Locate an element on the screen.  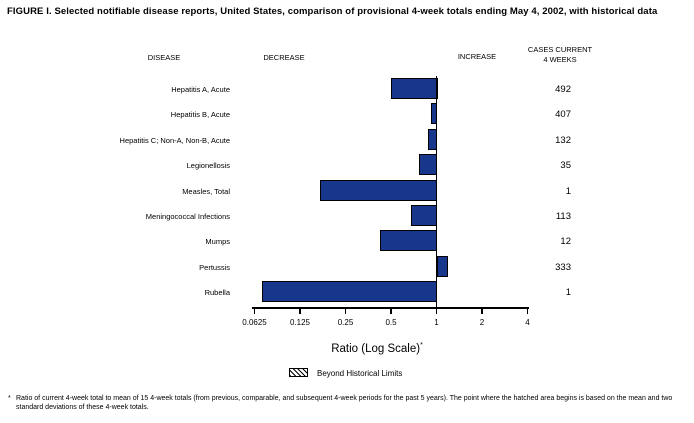
cases-value: 113 is located at coordinates (563, 216).